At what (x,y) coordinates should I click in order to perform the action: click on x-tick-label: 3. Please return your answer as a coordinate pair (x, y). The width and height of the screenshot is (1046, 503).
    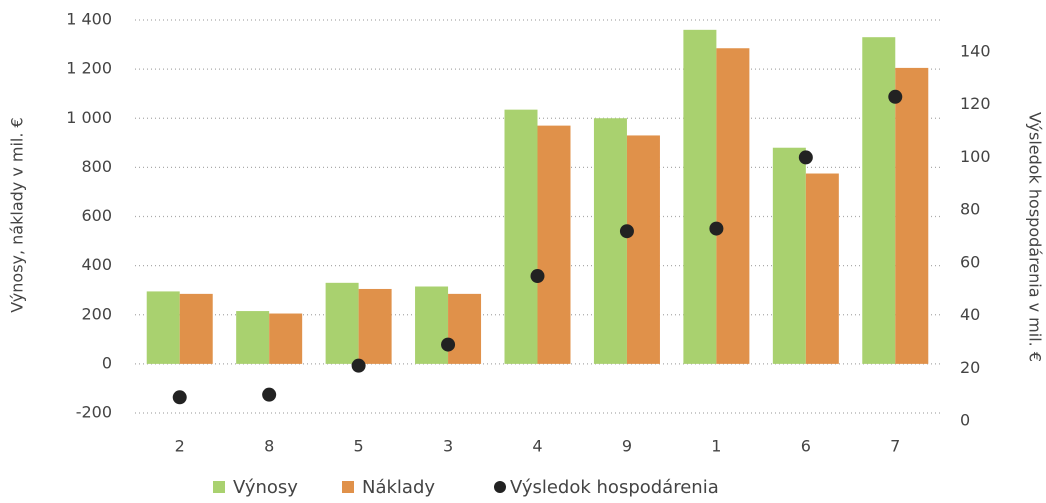
    Looking at the image, I should click on (448, 446).